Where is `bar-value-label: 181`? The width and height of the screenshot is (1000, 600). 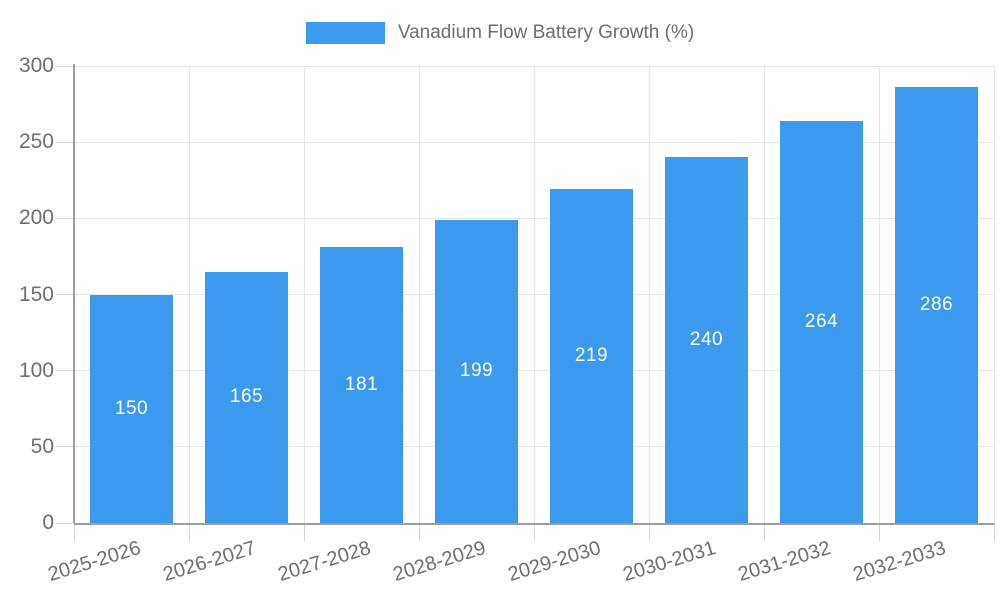 bar-value-label: 181 is located at coordinates (361, 385).